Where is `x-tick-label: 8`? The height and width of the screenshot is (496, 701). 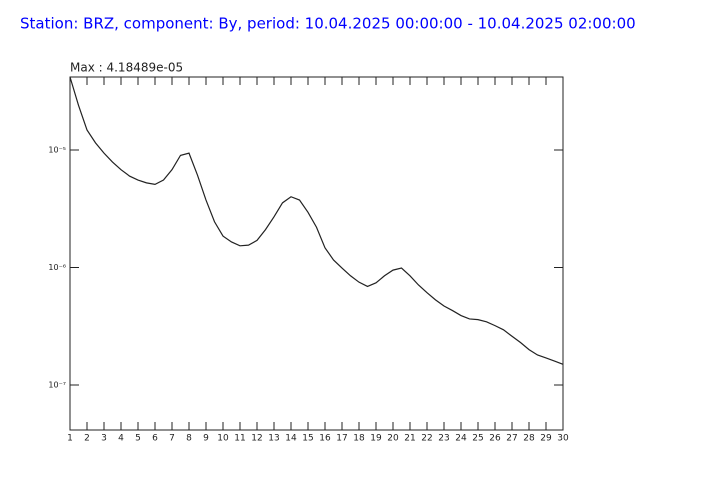
x-tick-label: 8 is located at coordinates (189, 439).